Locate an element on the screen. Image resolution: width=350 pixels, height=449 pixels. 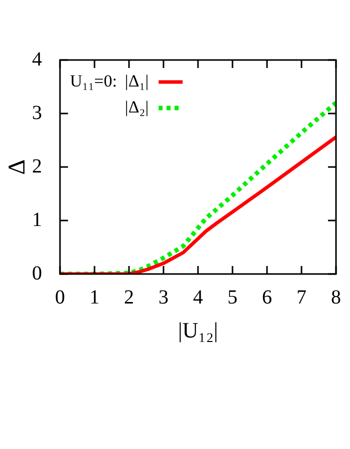
legend-label: |Δ₁| is located at coordinates (136, 80).